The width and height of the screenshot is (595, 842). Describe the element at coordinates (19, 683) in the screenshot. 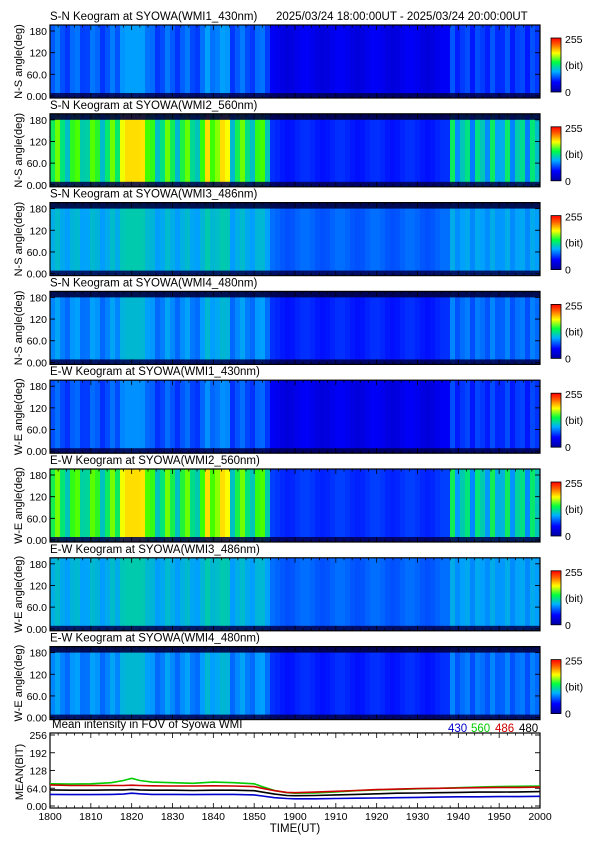

I see `keogram-ylabel: W-E angle(deg)` at that location.